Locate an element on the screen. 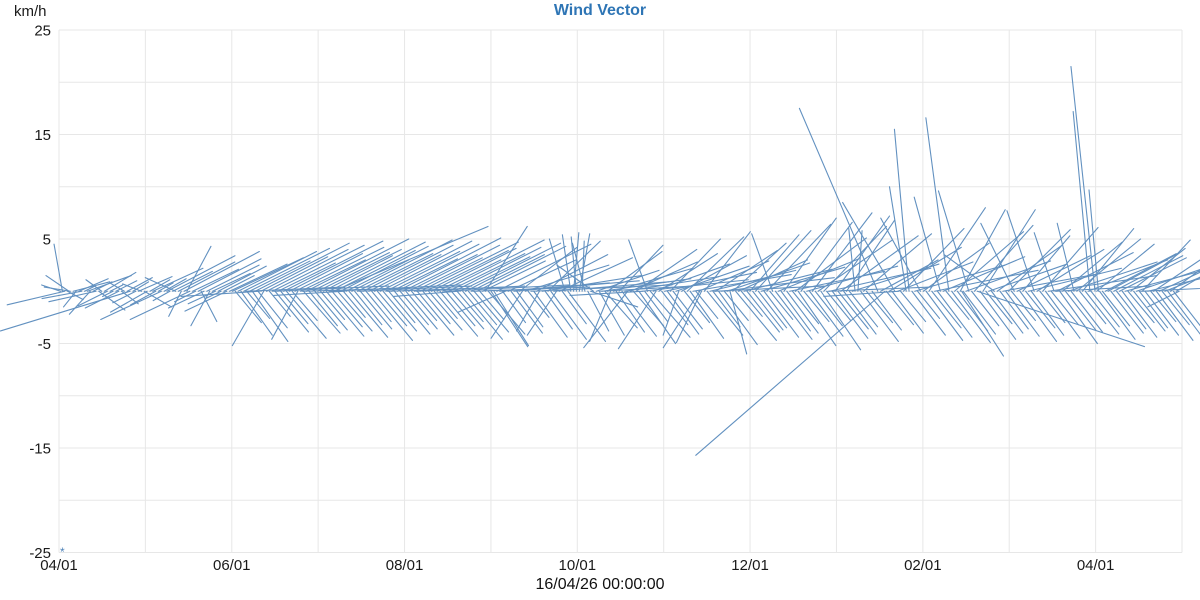 The height and width of the screenshot is (600, 1200). x-axis-timestamp-label: 16/04/26 00:00:00 is located at coordinates (600, 584).